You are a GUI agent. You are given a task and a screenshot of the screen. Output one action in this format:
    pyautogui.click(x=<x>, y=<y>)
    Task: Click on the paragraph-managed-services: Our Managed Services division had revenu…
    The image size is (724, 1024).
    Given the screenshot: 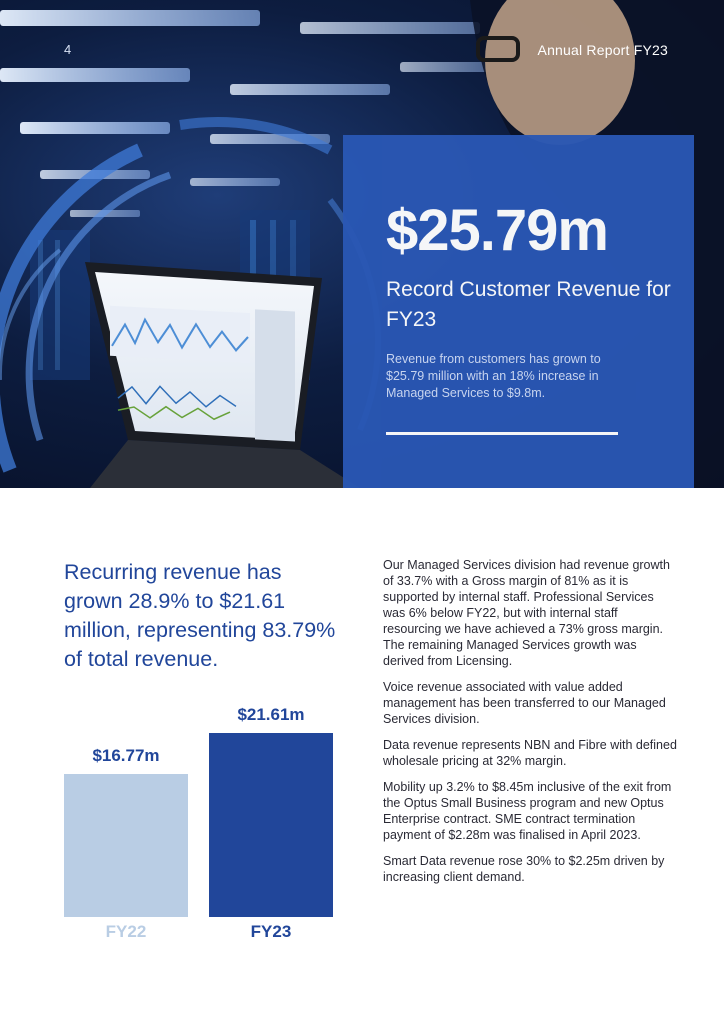 What is the action you would take?
    pyautogui.click(x=526, y=613)
    